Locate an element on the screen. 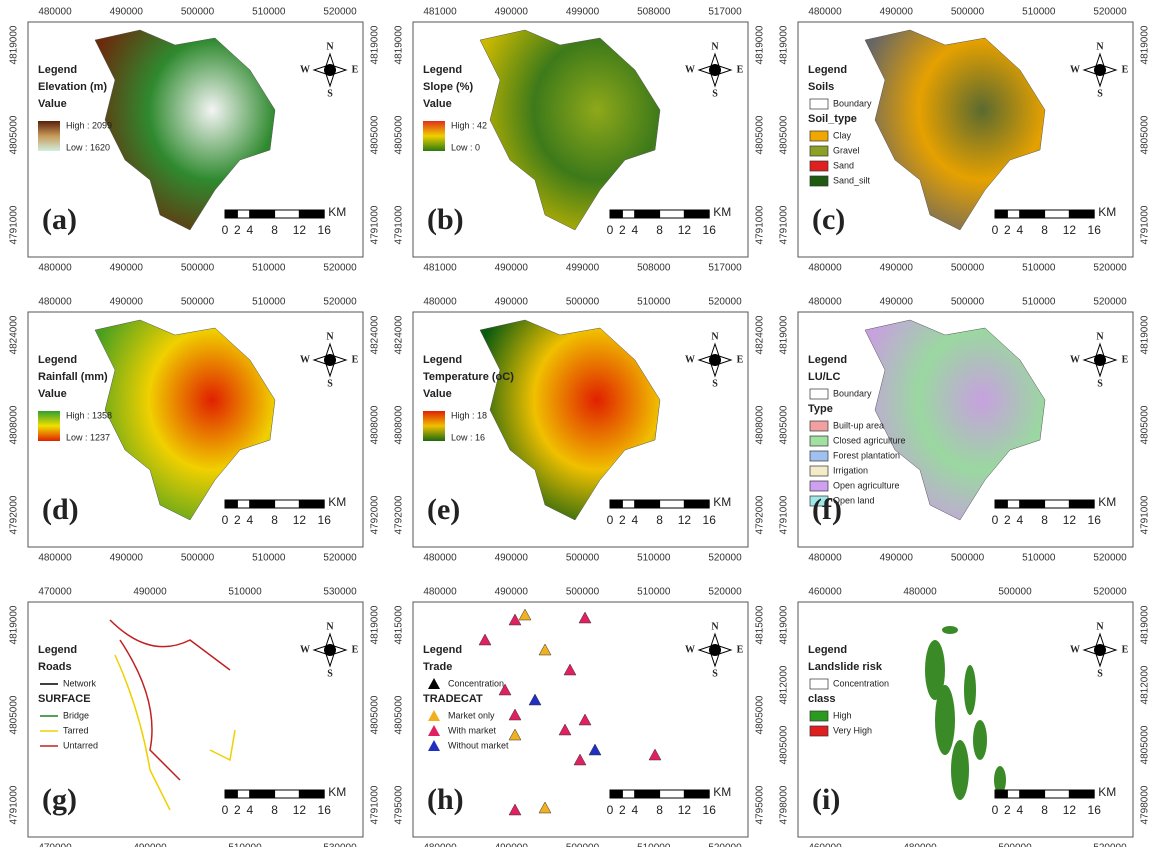  legend-marker is located at coordinates (434, 730).